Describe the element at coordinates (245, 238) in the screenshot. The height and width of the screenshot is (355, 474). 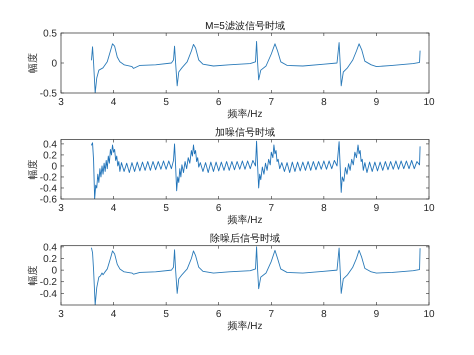
I see `chart-title: 除噪后信号时域` at that location.